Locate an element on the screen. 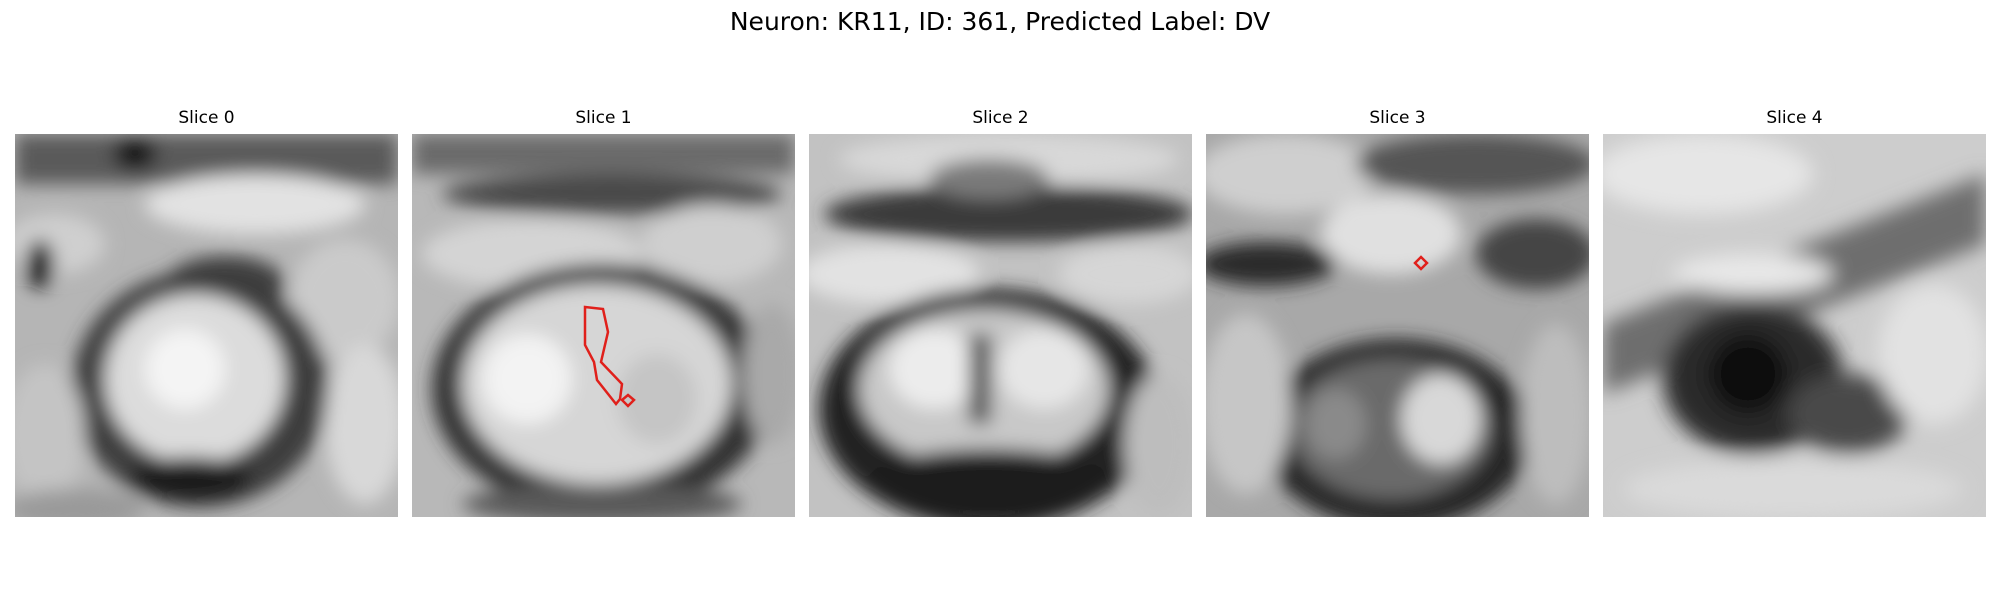  slice-4-panel: Slice 4 is located at coordinates (1794, 313).